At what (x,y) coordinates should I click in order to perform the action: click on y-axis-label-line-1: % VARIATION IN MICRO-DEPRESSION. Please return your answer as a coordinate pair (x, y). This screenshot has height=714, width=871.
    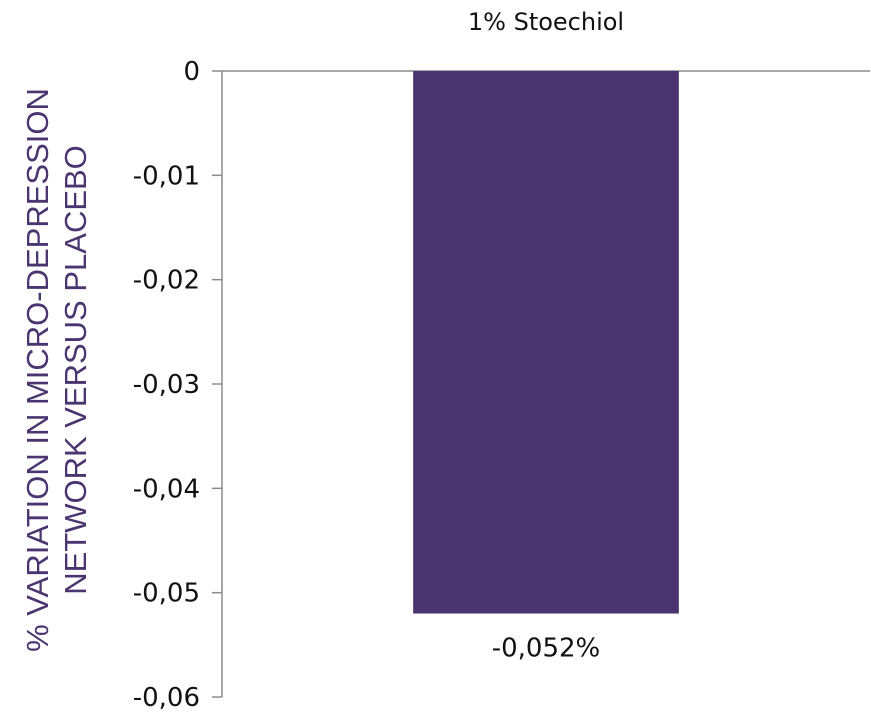
    Looking at the image, I should click on (37, 370).